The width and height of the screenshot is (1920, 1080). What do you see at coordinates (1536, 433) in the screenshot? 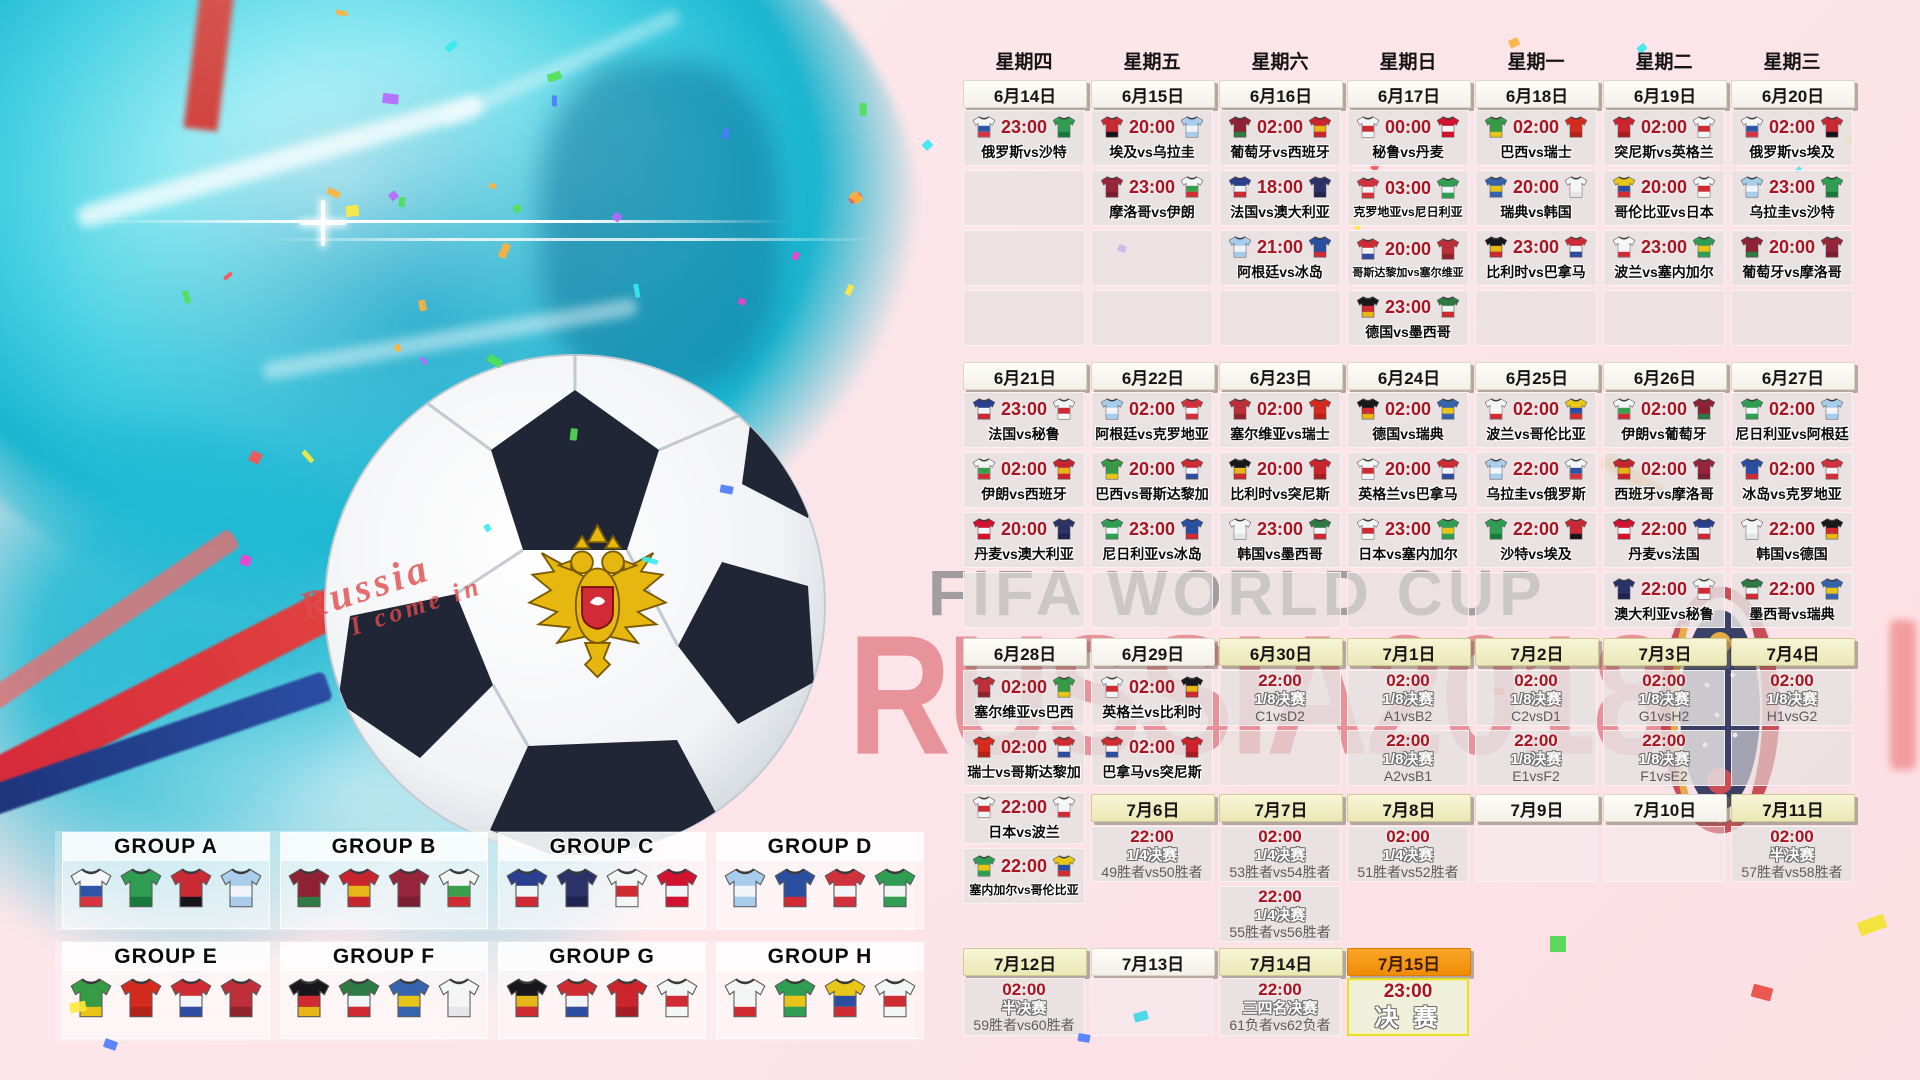
I see `match-teams: 波兰vs哥伦比亚` at bounding box center [1536, 433].